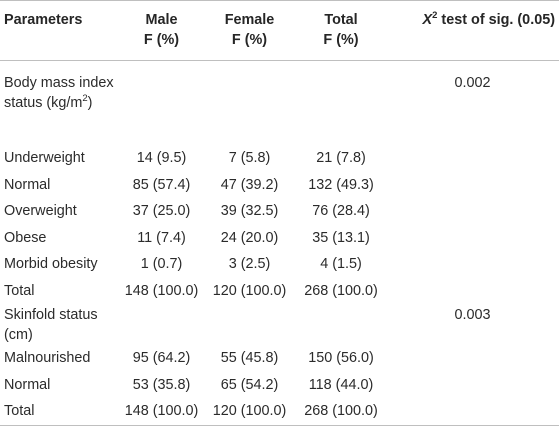 This screenshot has height=434, width=559. I want to click on cell-male: 14 (9.5), so click(161, 158).